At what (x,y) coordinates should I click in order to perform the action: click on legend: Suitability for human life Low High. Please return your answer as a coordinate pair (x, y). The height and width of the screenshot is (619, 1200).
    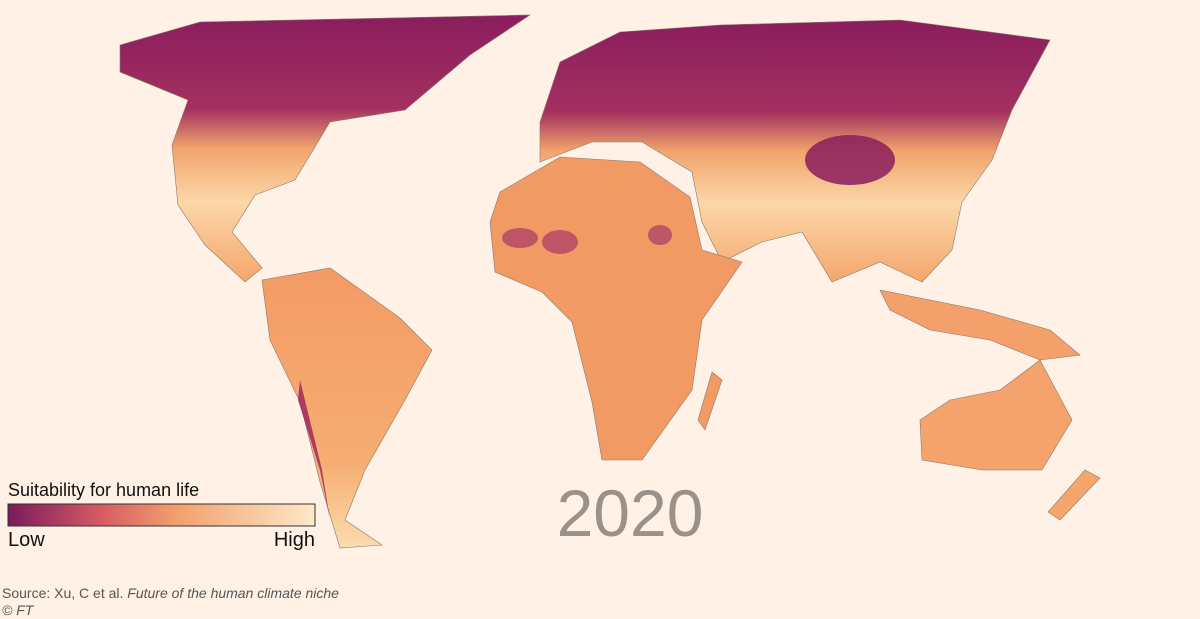
    Looking at the image, I should click on (161, 515).